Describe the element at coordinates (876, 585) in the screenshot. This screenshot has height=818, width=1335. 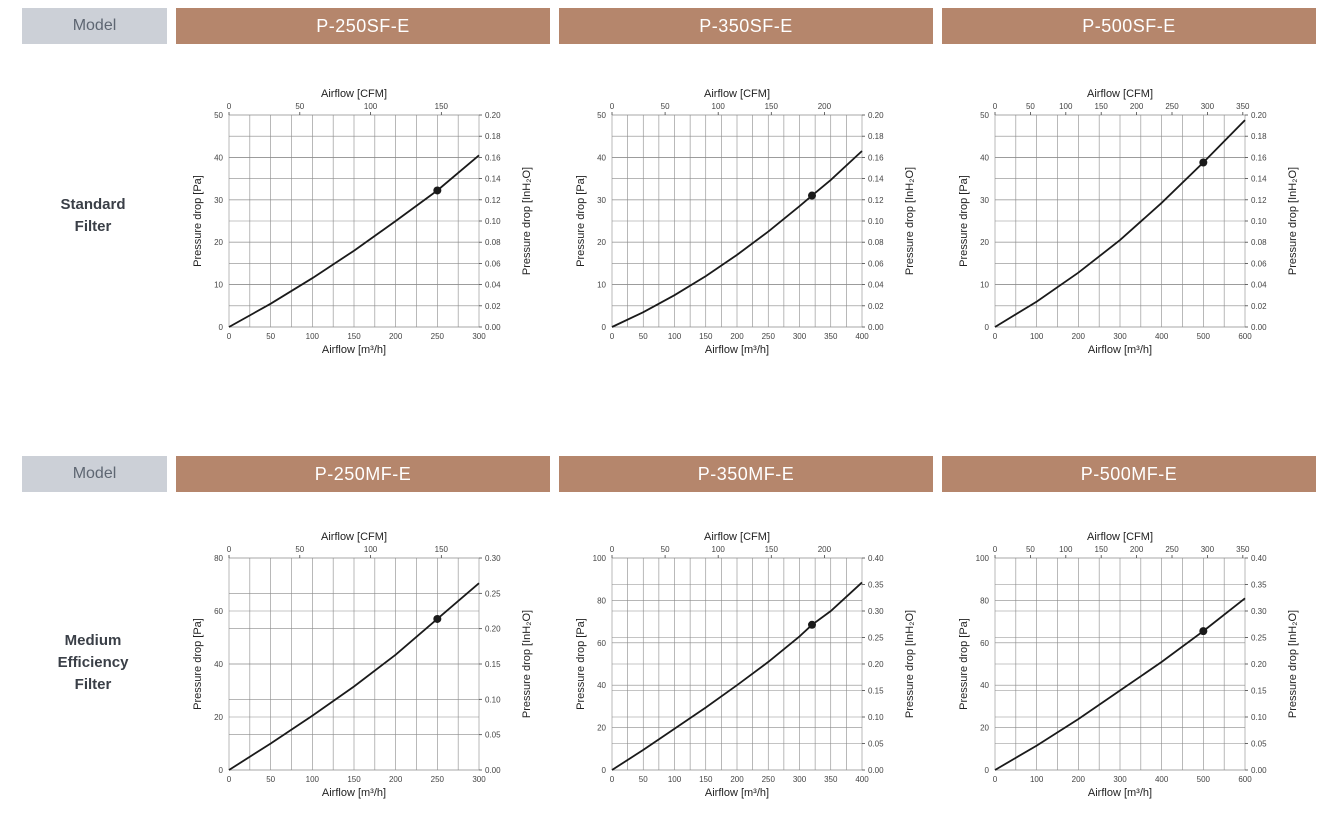
I see `y2-tick-label: 0.35` at that location.